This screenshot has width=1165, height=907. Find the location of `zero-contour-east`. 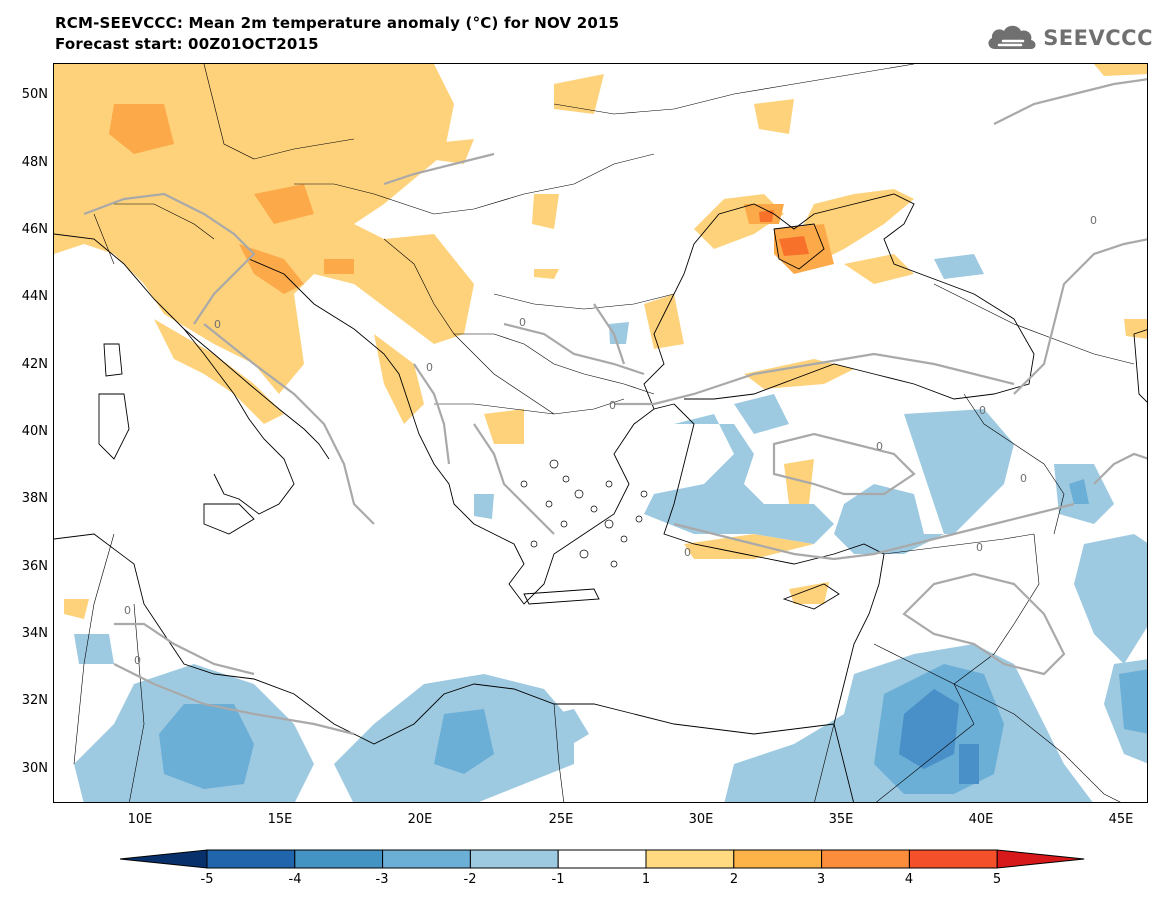

zero-contour-east is located at coordinates (1080, 316).